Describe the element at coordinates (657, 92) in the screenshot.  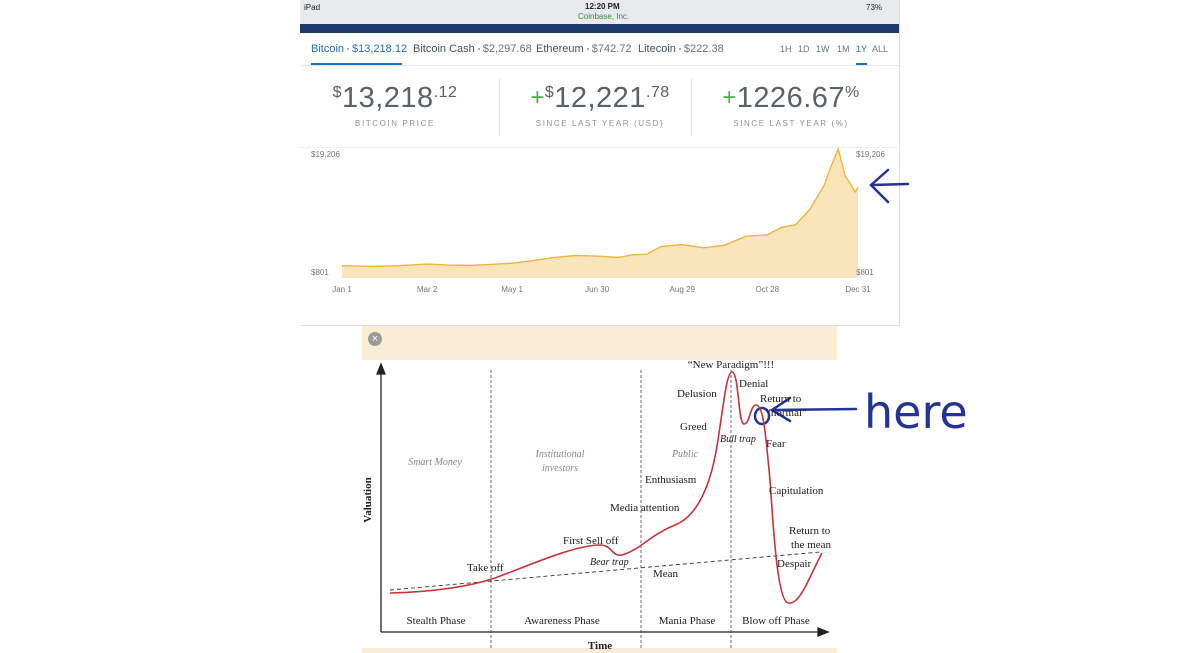
I see `stat-suffix: .78` at that location.